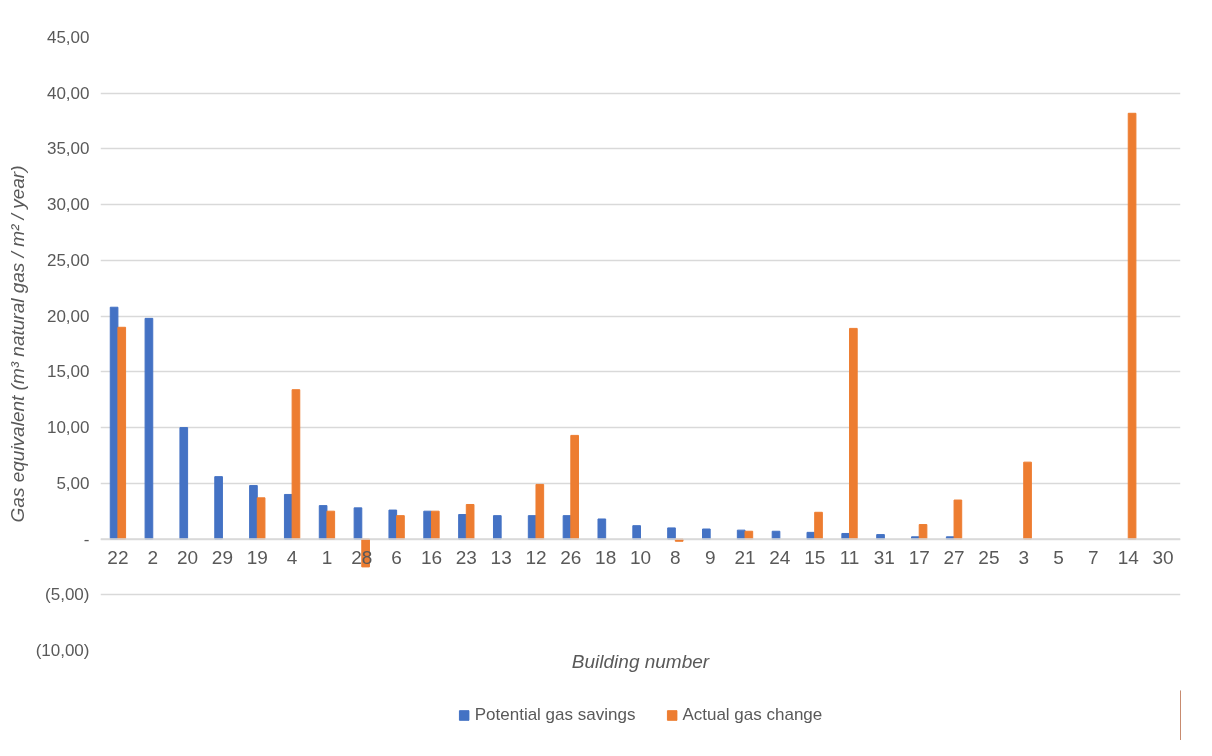 The image size is (1212, 756). Describe the element at coordinates (640, 661) in the screenshot. I see `x-axis-title: Building number` at that location.